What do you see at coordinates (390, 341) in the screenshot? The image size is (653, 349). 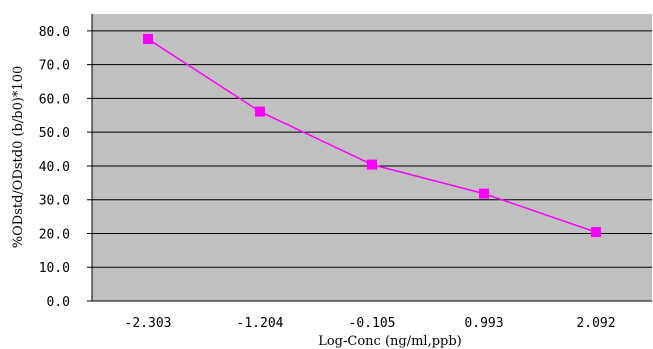 I see `x-axis-title: Log-Conc (ng/ml,ppb)` at bounding box center [390, 341].